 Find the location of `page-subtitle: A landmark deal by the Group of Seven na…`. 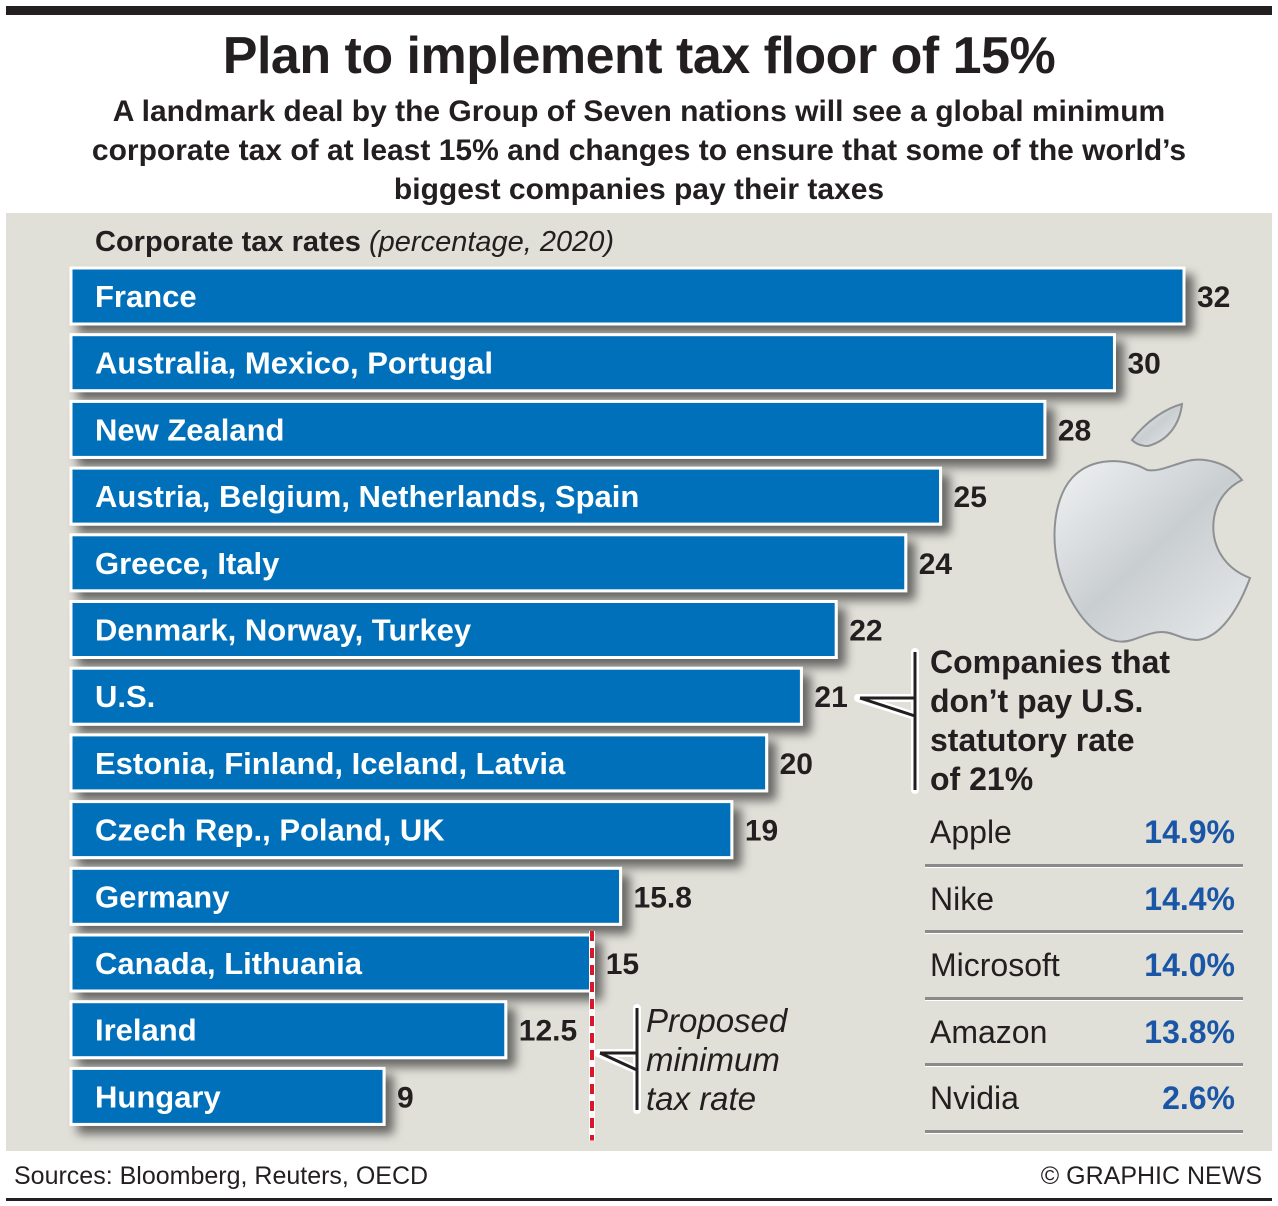

page-subtitle: A landmark deal by the Group of Seven na… is located at coordinates (639, 150).